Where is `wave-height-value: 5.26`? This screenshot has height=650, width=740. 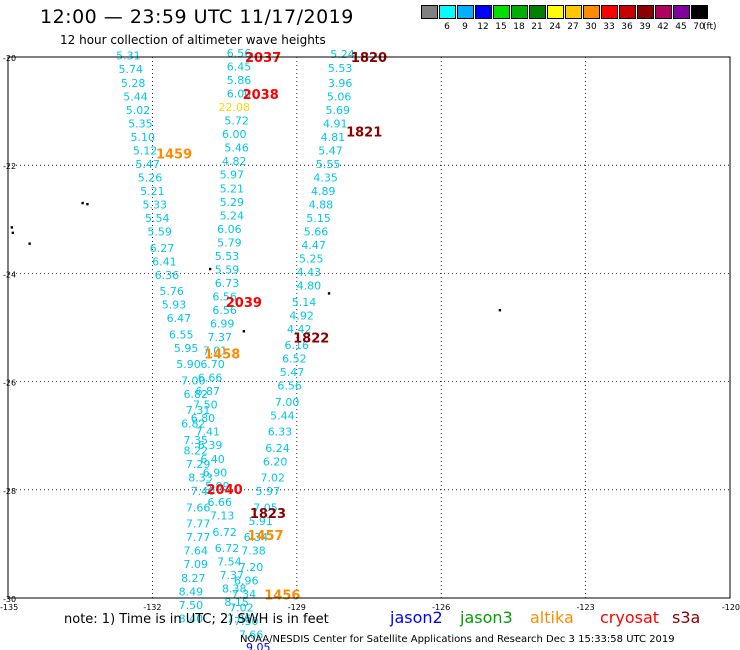
wave-height-value: 5.26 is located at coordinates (150, 177).